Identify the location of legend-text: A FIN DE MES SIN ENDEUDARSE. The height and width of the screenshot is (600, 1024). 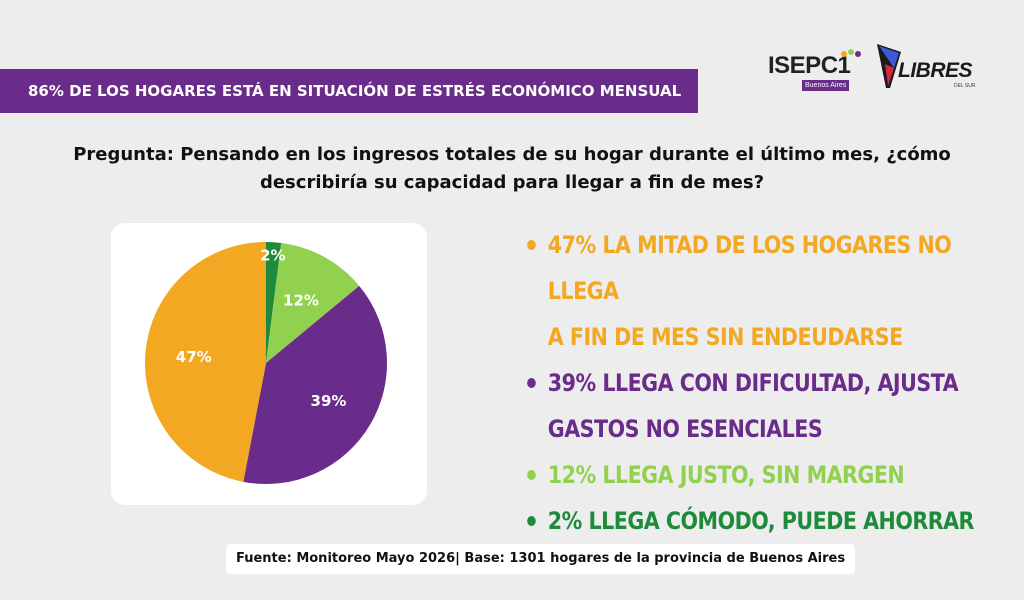
(725, 337).